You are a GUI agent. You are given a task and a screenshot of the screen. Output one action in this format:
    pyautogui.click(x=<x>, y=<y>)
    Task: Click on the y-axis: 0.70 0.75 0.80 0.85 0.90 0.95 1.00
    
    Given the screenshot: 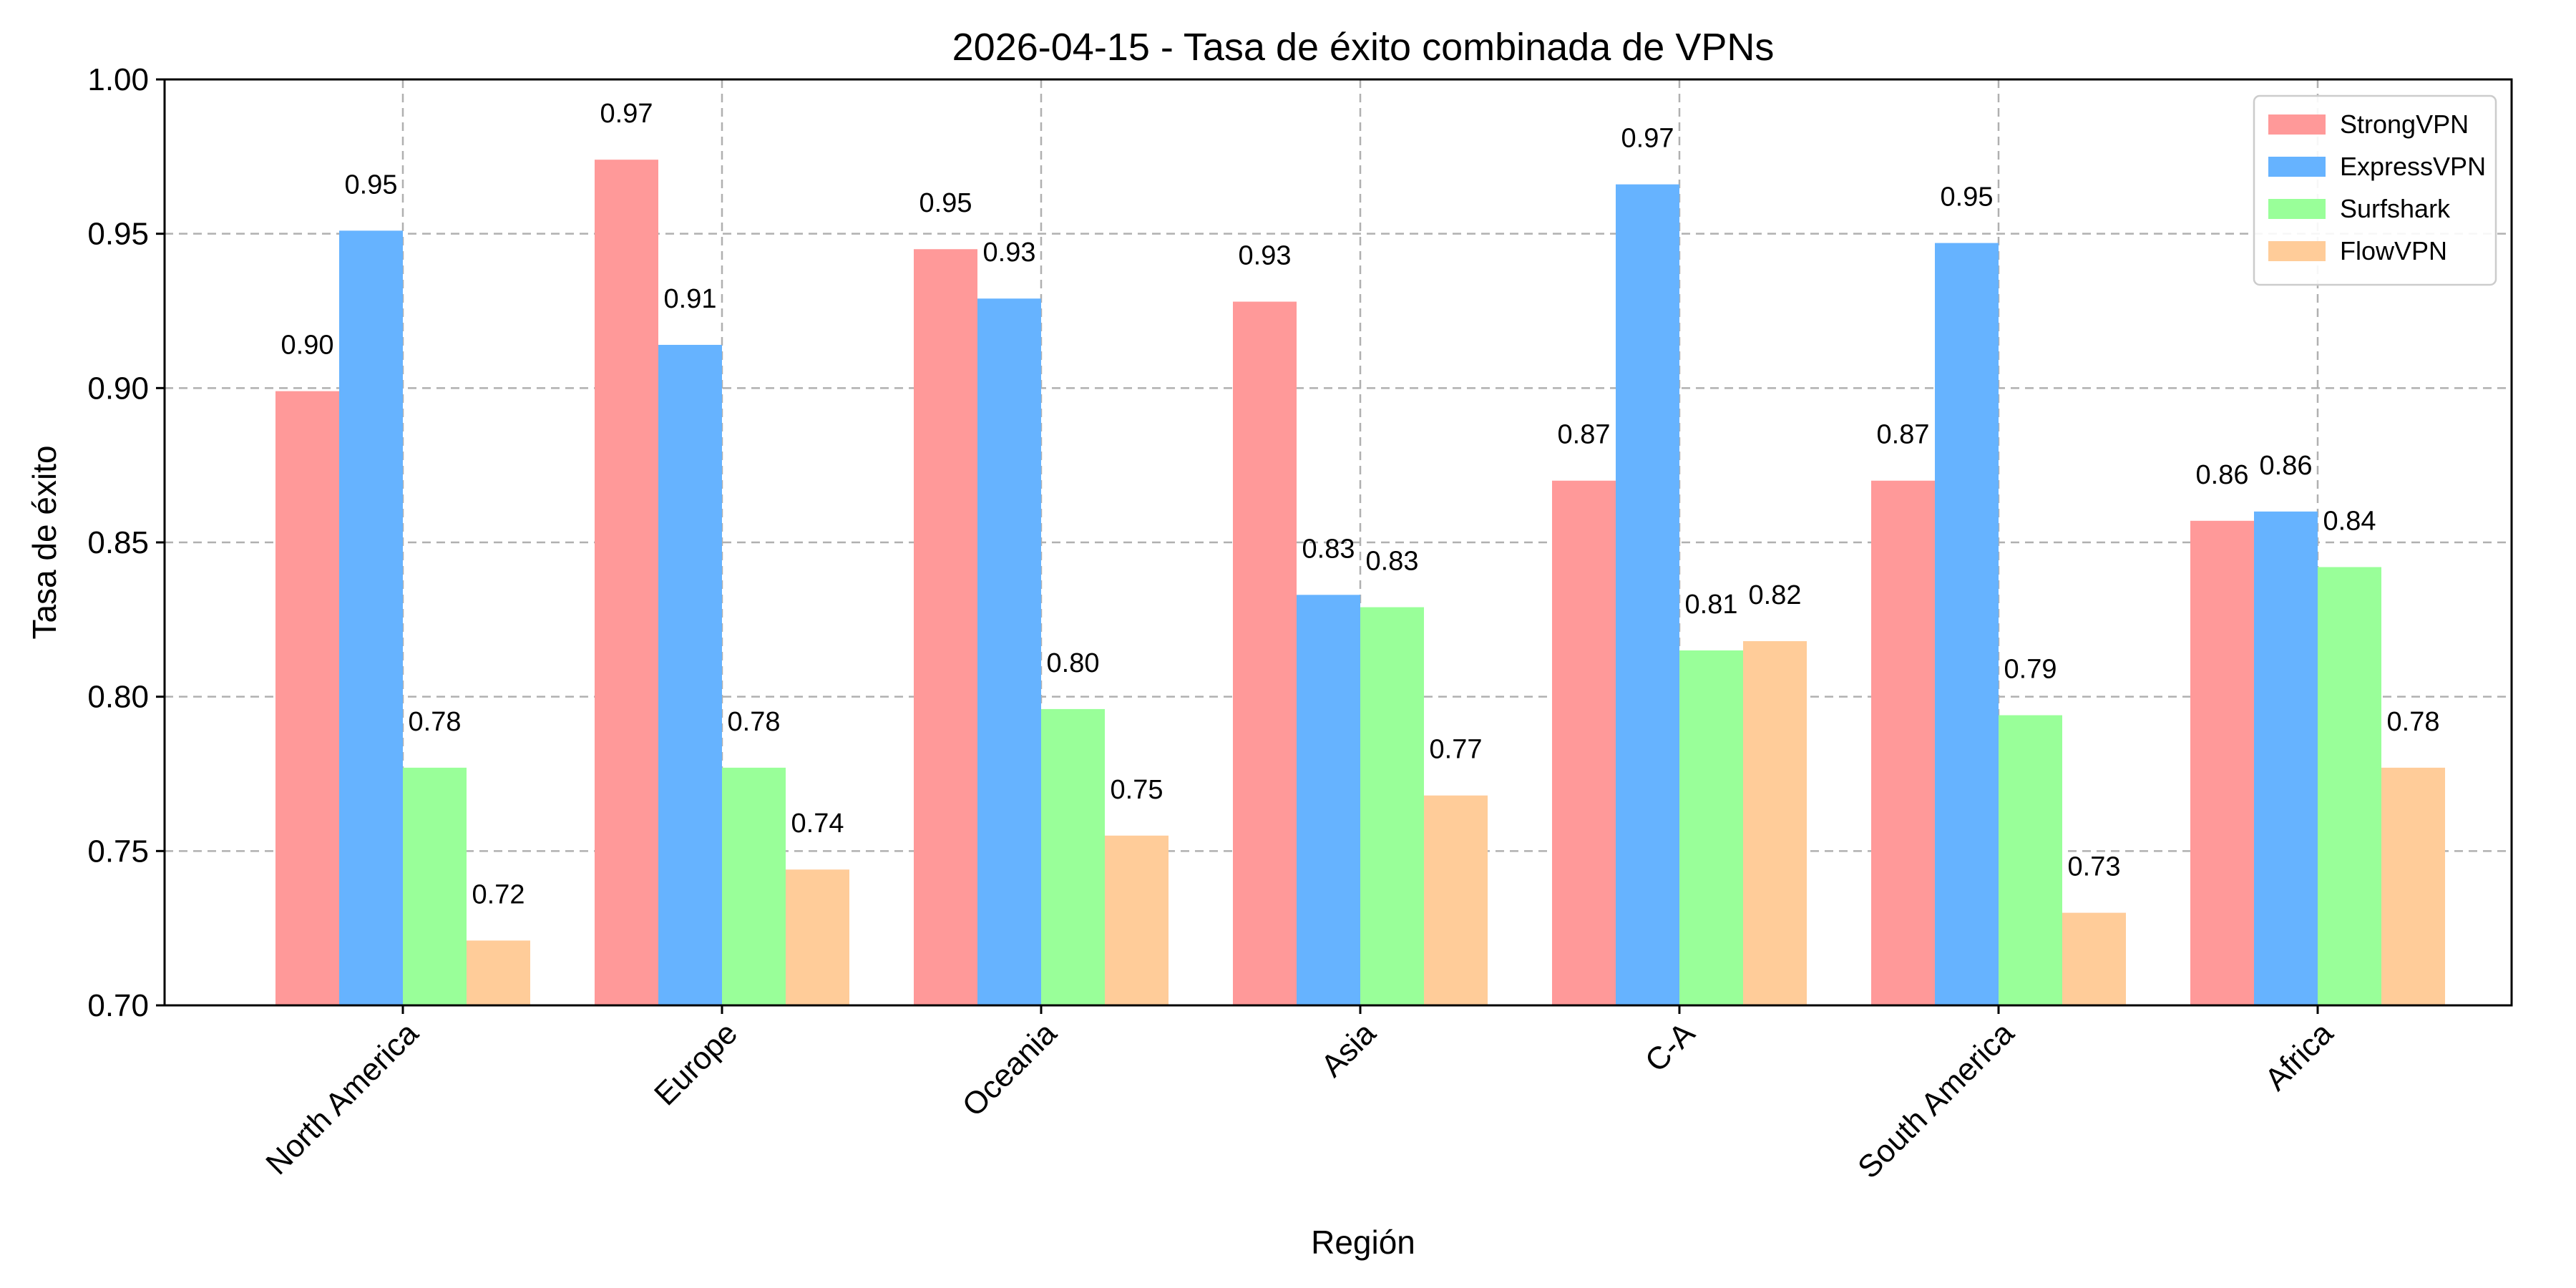 What is the action you would take?
    pyautogui.click(x=126, y=542)
    